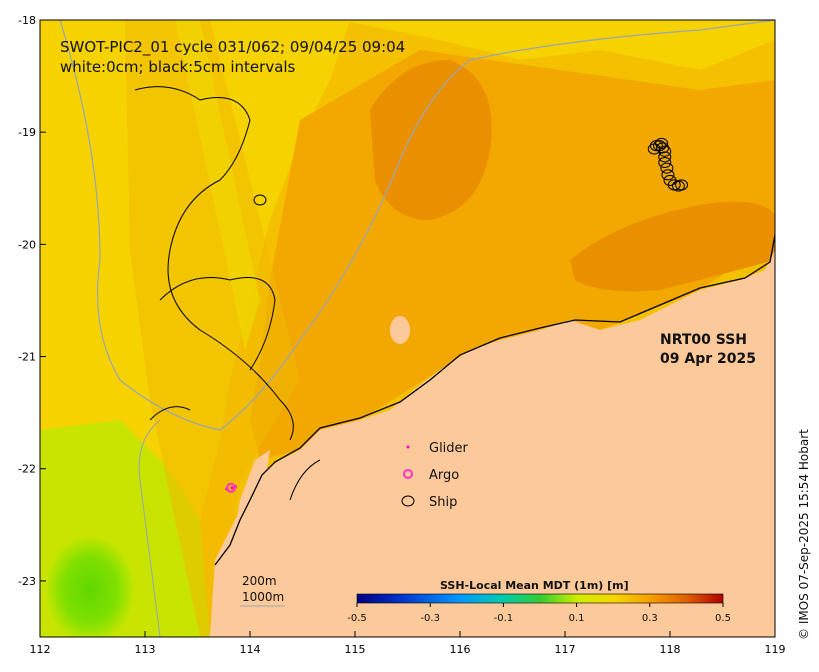 The width and height of the screenshot is (819, 672). What do you see at coordinates (703, 340) in the screenshot?
I see `product-name: NRT00 SSH` at bounding box center [703, 340].